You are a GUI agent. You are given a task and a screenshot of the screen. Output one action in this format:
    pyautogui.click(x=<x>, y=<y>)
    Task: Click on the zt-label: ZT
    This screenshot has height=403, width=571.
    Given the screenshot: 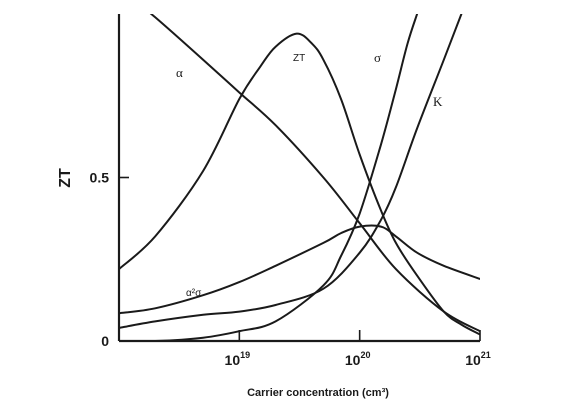 What is the action you would take?
    pyautogui.click(x=299, y=58)
    